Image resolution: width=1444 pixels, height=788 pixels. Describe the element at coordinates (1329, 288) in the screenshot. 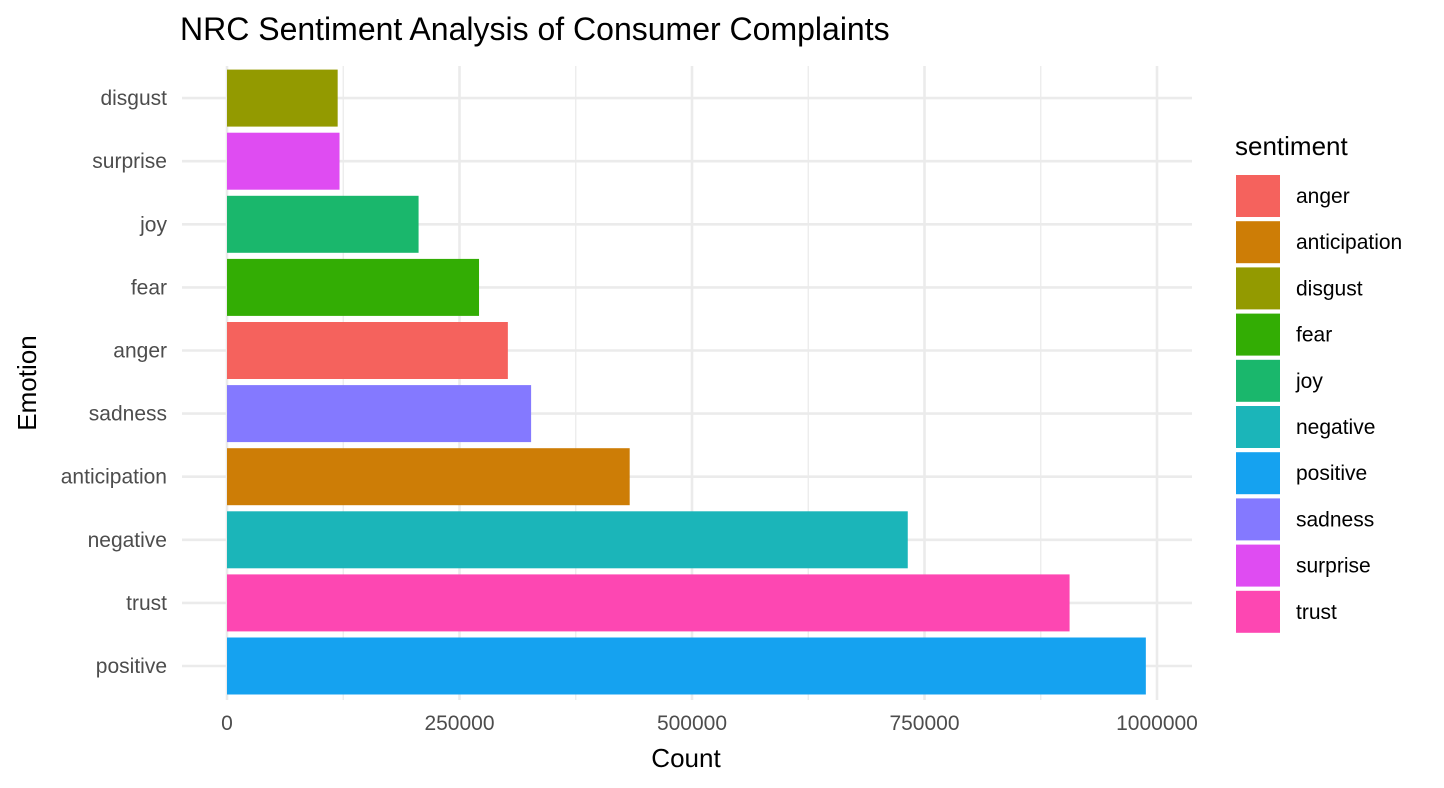

I see `legend-label-disgust: disgust` at that location.